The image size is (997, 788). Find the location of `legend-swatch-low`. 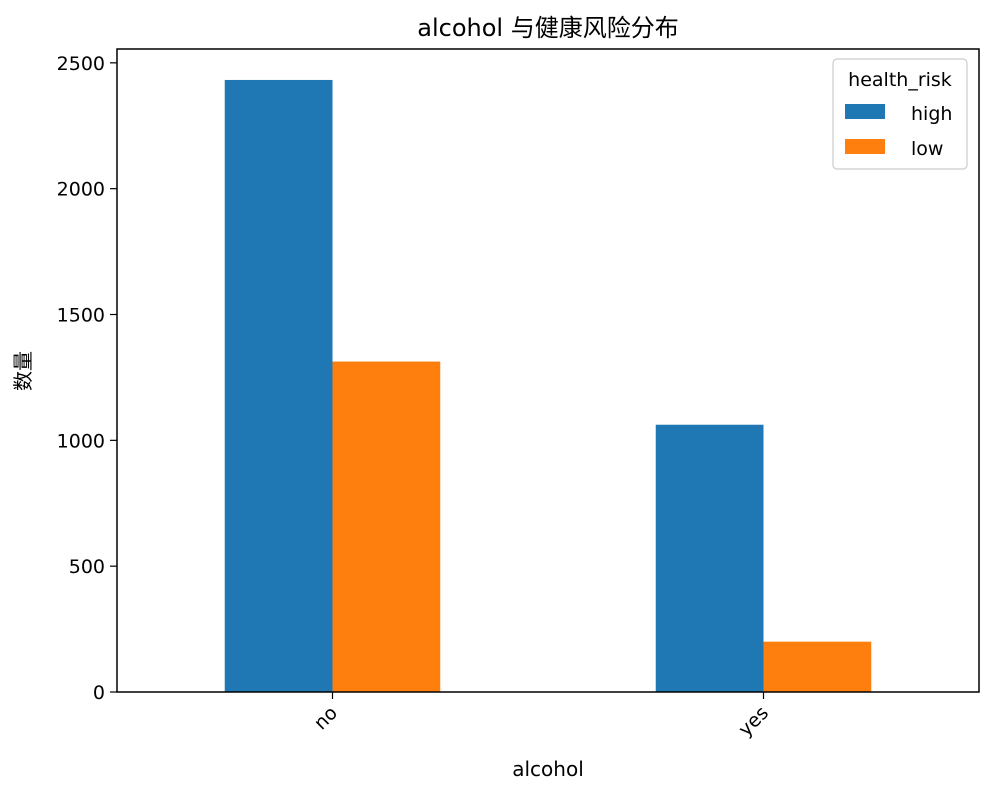

legend-swatch-low is located at coordinates (865, 146).